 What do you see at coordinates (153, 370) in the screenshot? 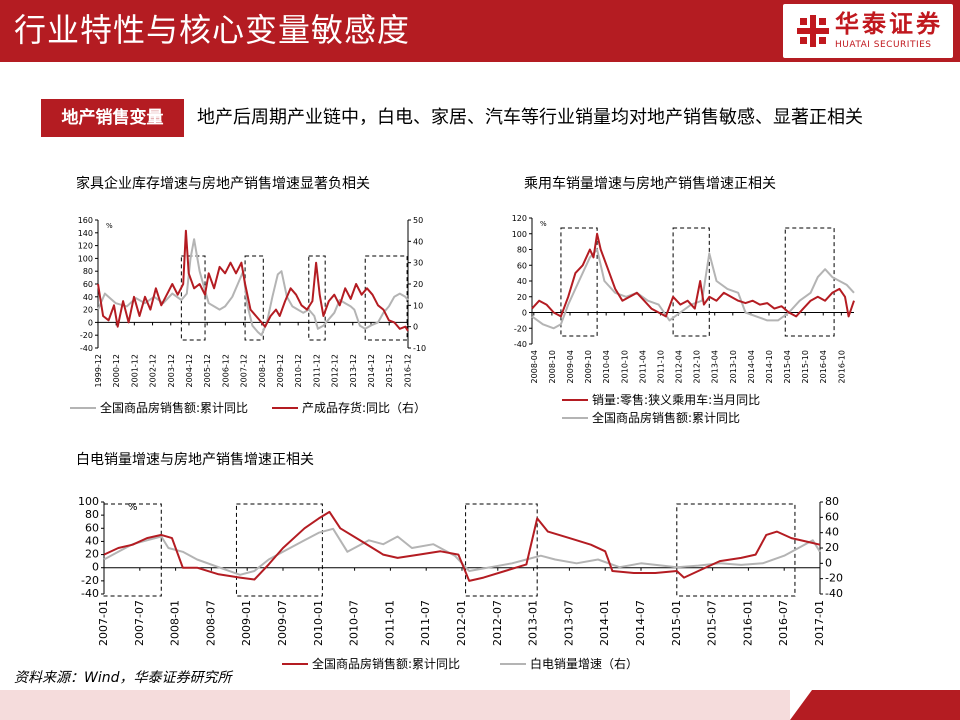
I see `x-tick-label: 2002-12` at bounding box center [153, 370].